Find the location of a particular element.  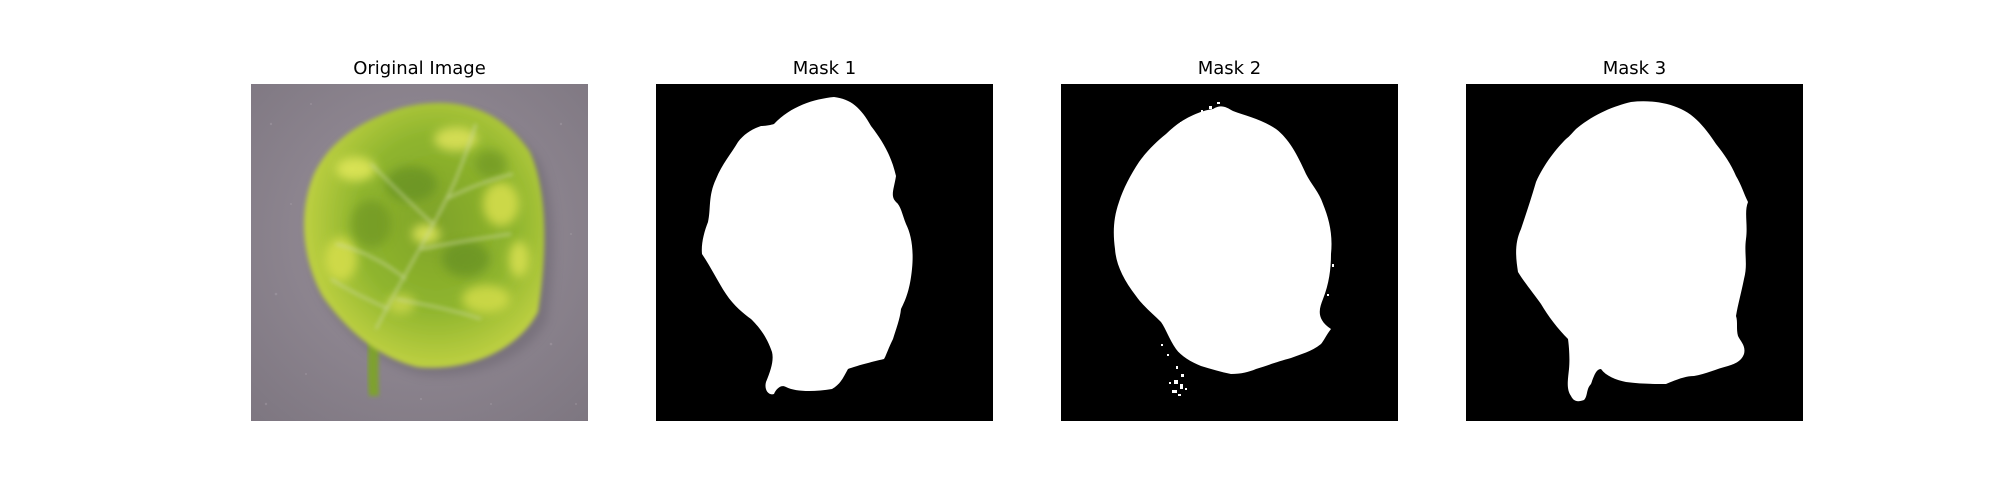

mask-2-panel is located at coordinates (1229, 252).